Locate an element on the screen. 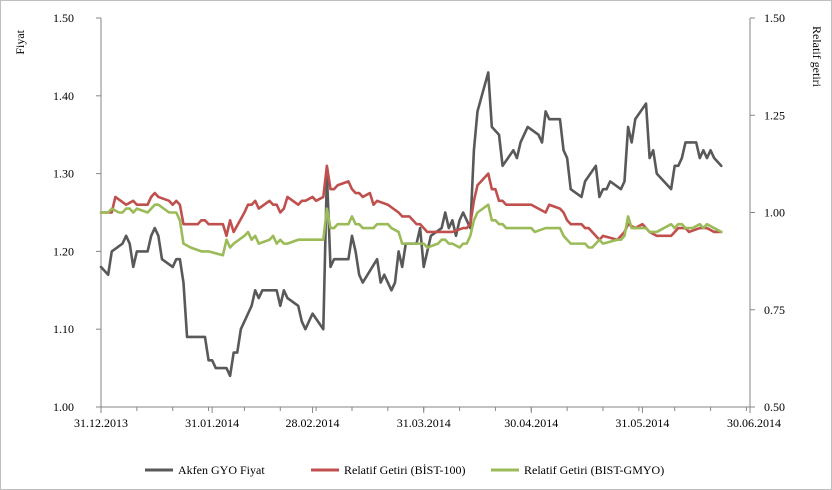 This screenshot has width=832, height=490. y2-tick-label: 0.50 is located at coordinates (774, 407).